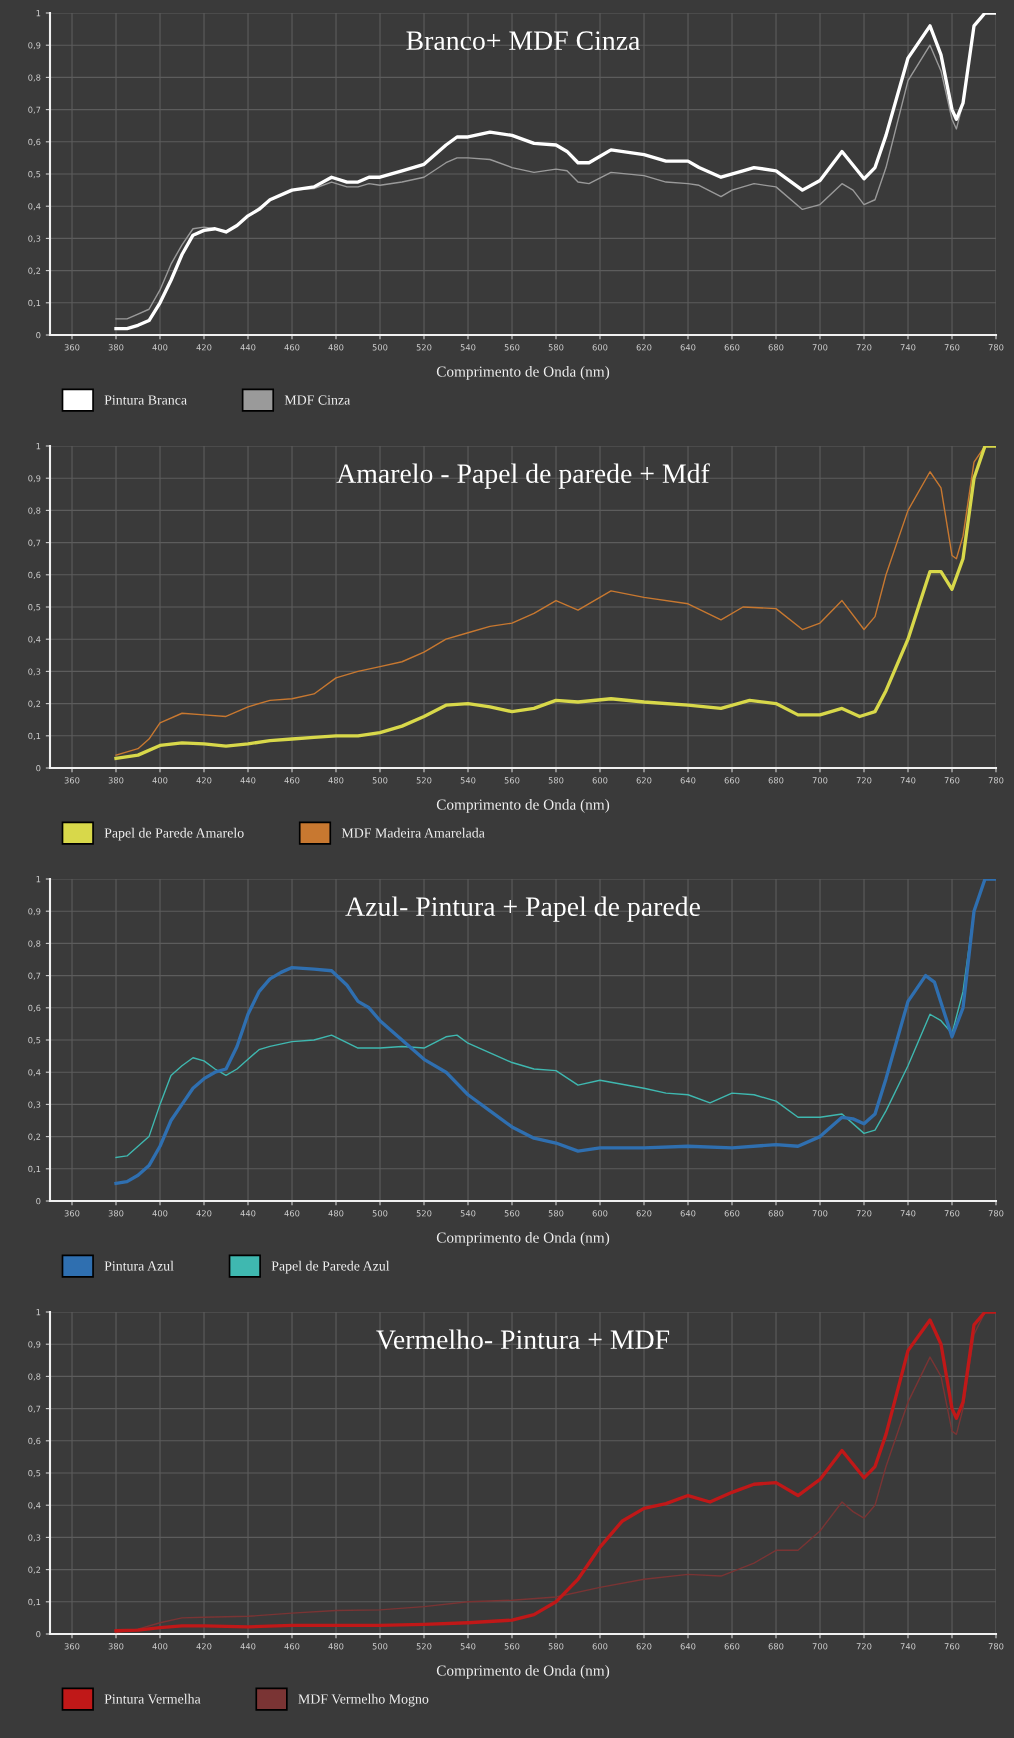 Image resolution: width=1014 pixels, height=1738 pixels. What do you see at coordinates (363, 1700) in the screenshot?
I see `legend-label: MDF Vermelho Mogno` at bounding box center [363, 1700].